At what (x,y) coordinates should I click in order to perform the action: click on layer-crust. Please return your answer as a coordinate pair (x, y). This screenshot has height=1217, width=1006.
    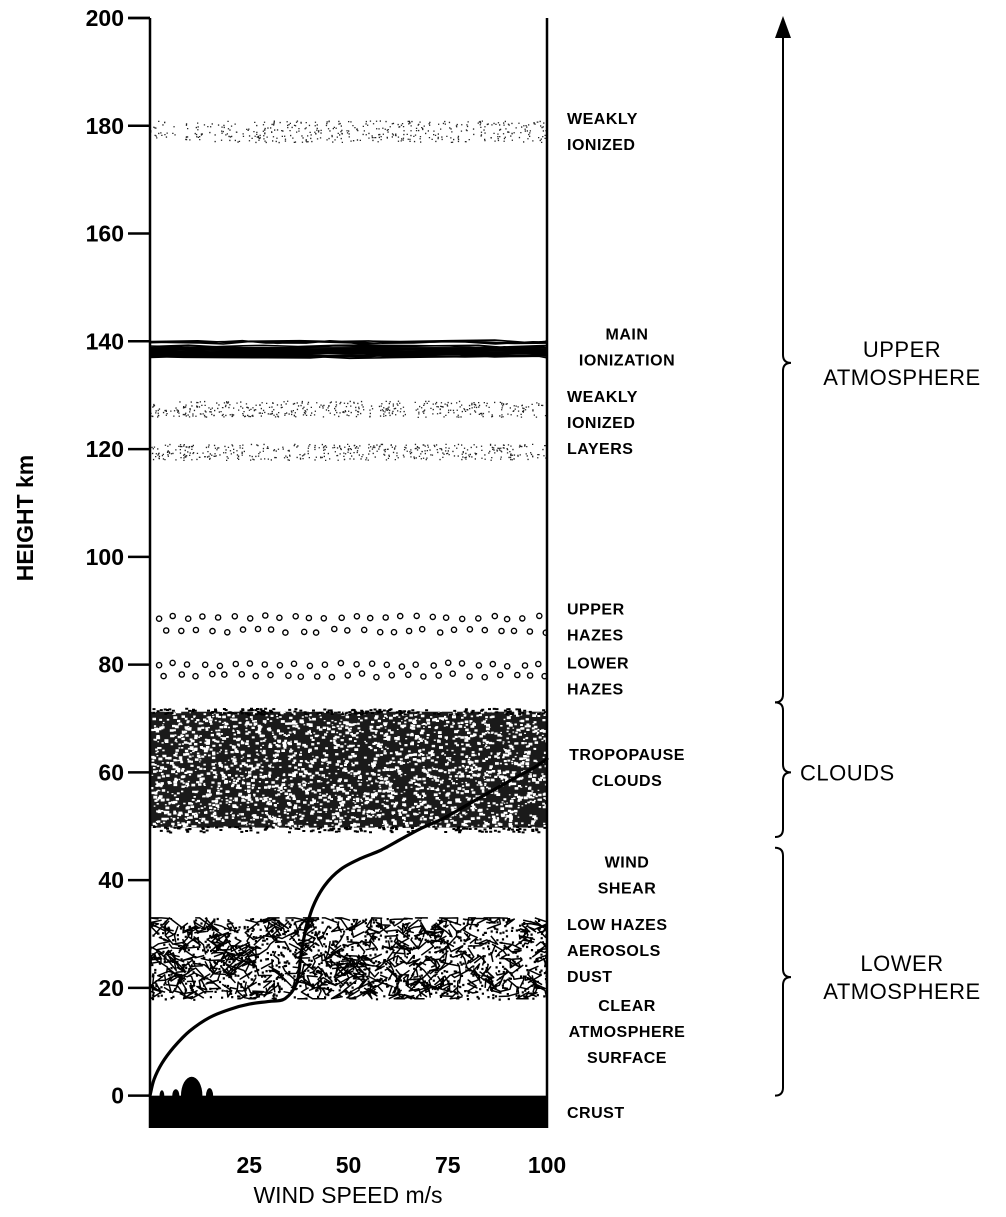
    Looking at the image, I should click on (348, 1111).